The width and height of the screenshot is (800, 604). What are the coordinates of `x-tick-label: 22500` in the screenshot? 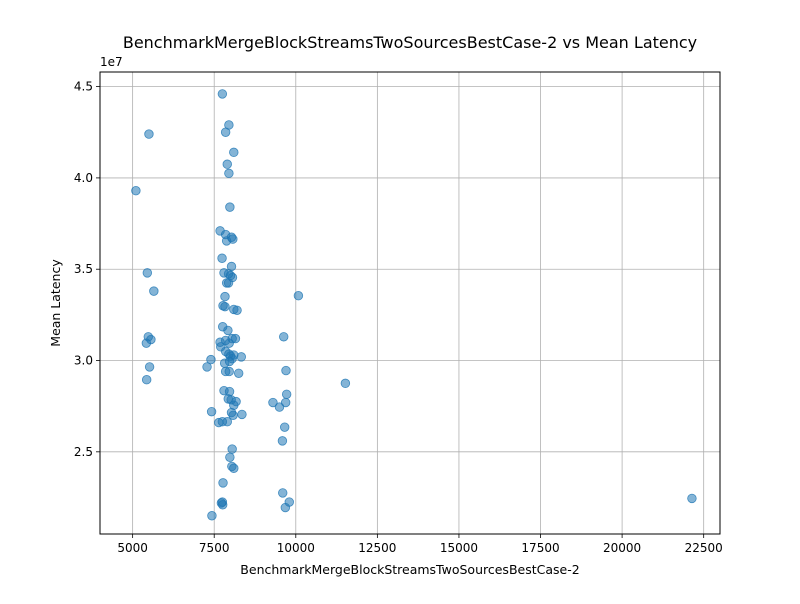 It's located at (704, 548).